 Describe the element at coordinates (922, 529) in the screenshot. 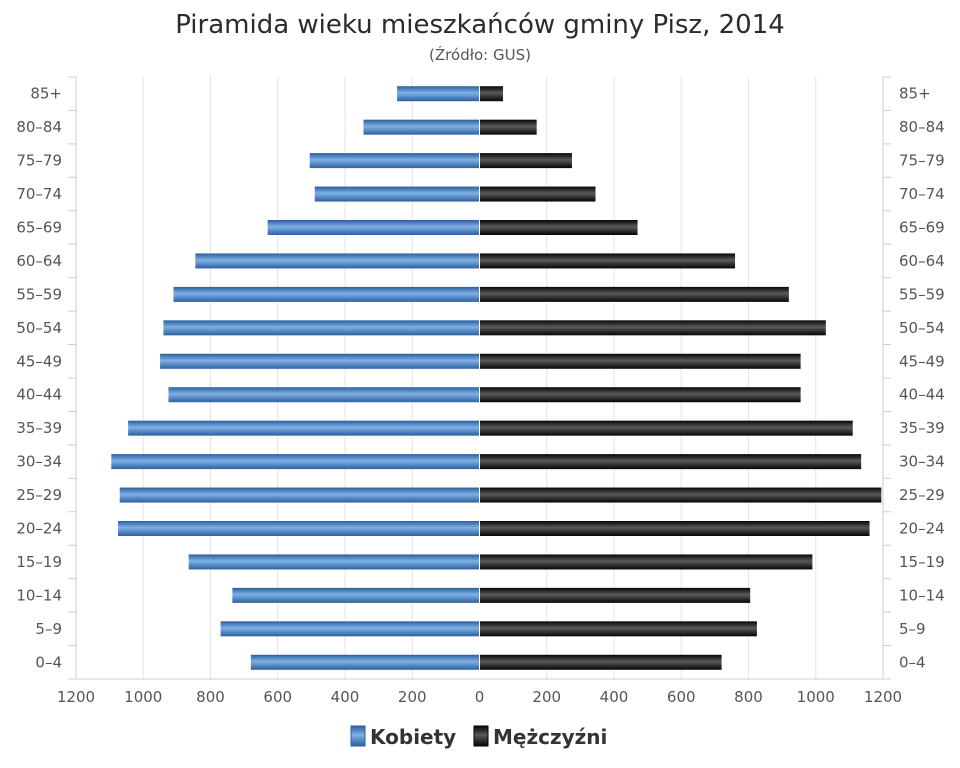

I see `y-tick-label-right: 20–24` at that location.